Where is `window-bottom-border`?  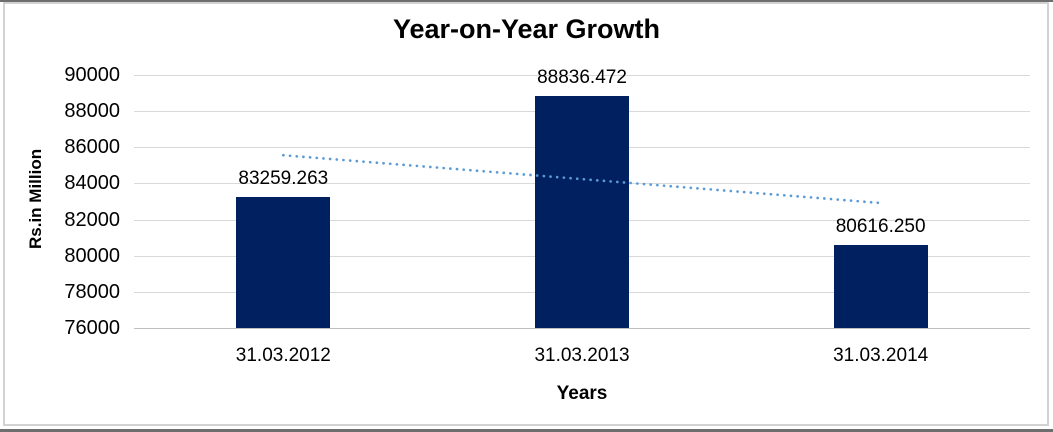
window-bottom-border is located at coordinates (526, 430).